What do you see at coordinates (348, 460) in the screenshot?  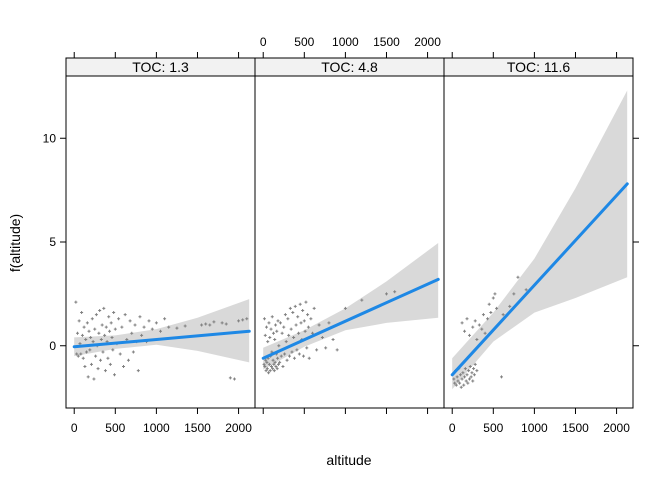 I see `x-axis-title: altitude` at bounding box center [348, 460].